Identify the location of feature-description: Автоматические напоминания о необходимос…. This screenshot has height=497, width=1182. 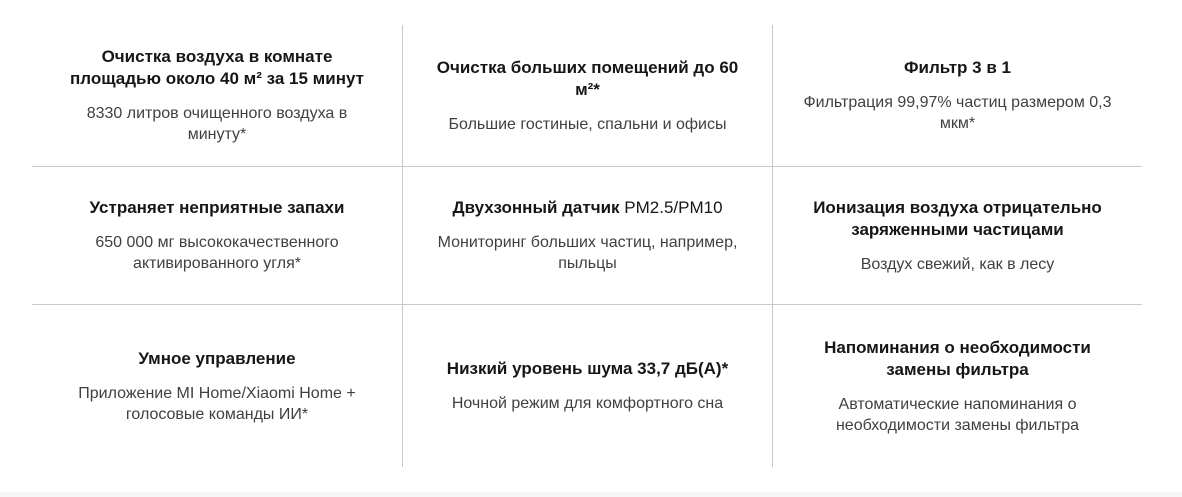
(957, 414).